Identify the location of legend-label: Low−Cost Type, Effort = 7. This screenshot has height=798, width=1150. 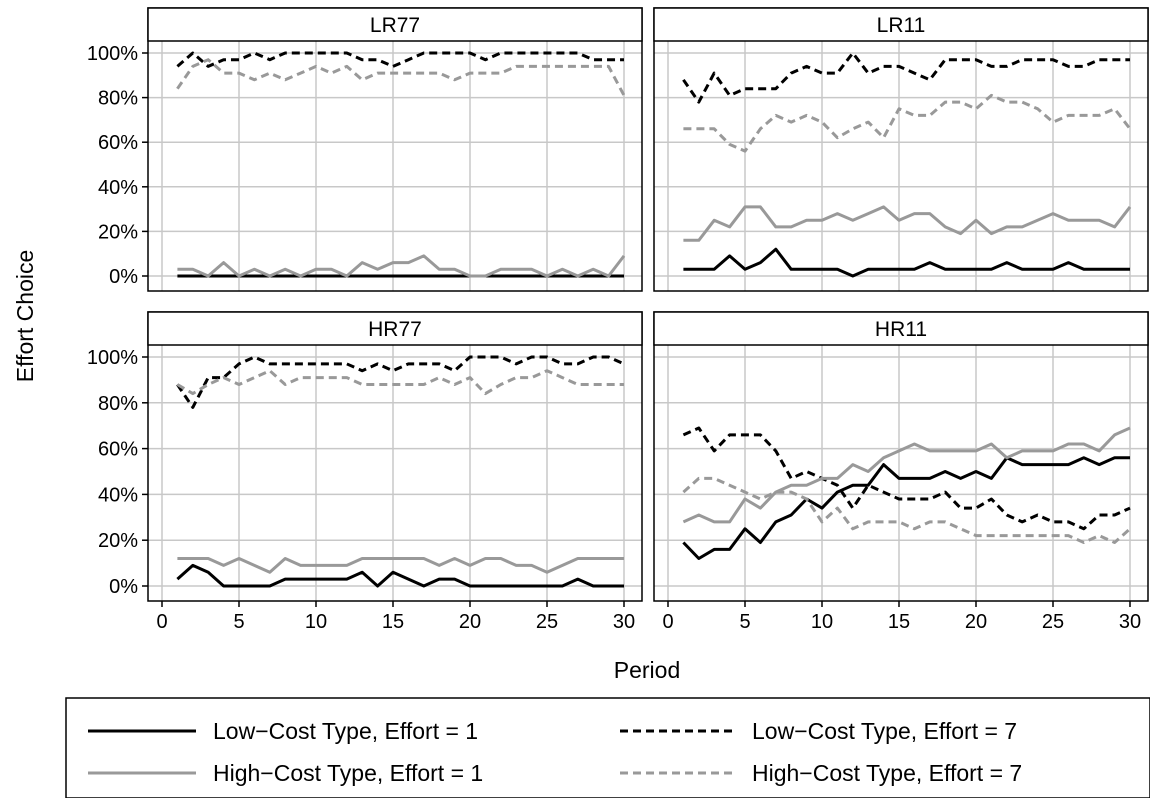
(884, 731).